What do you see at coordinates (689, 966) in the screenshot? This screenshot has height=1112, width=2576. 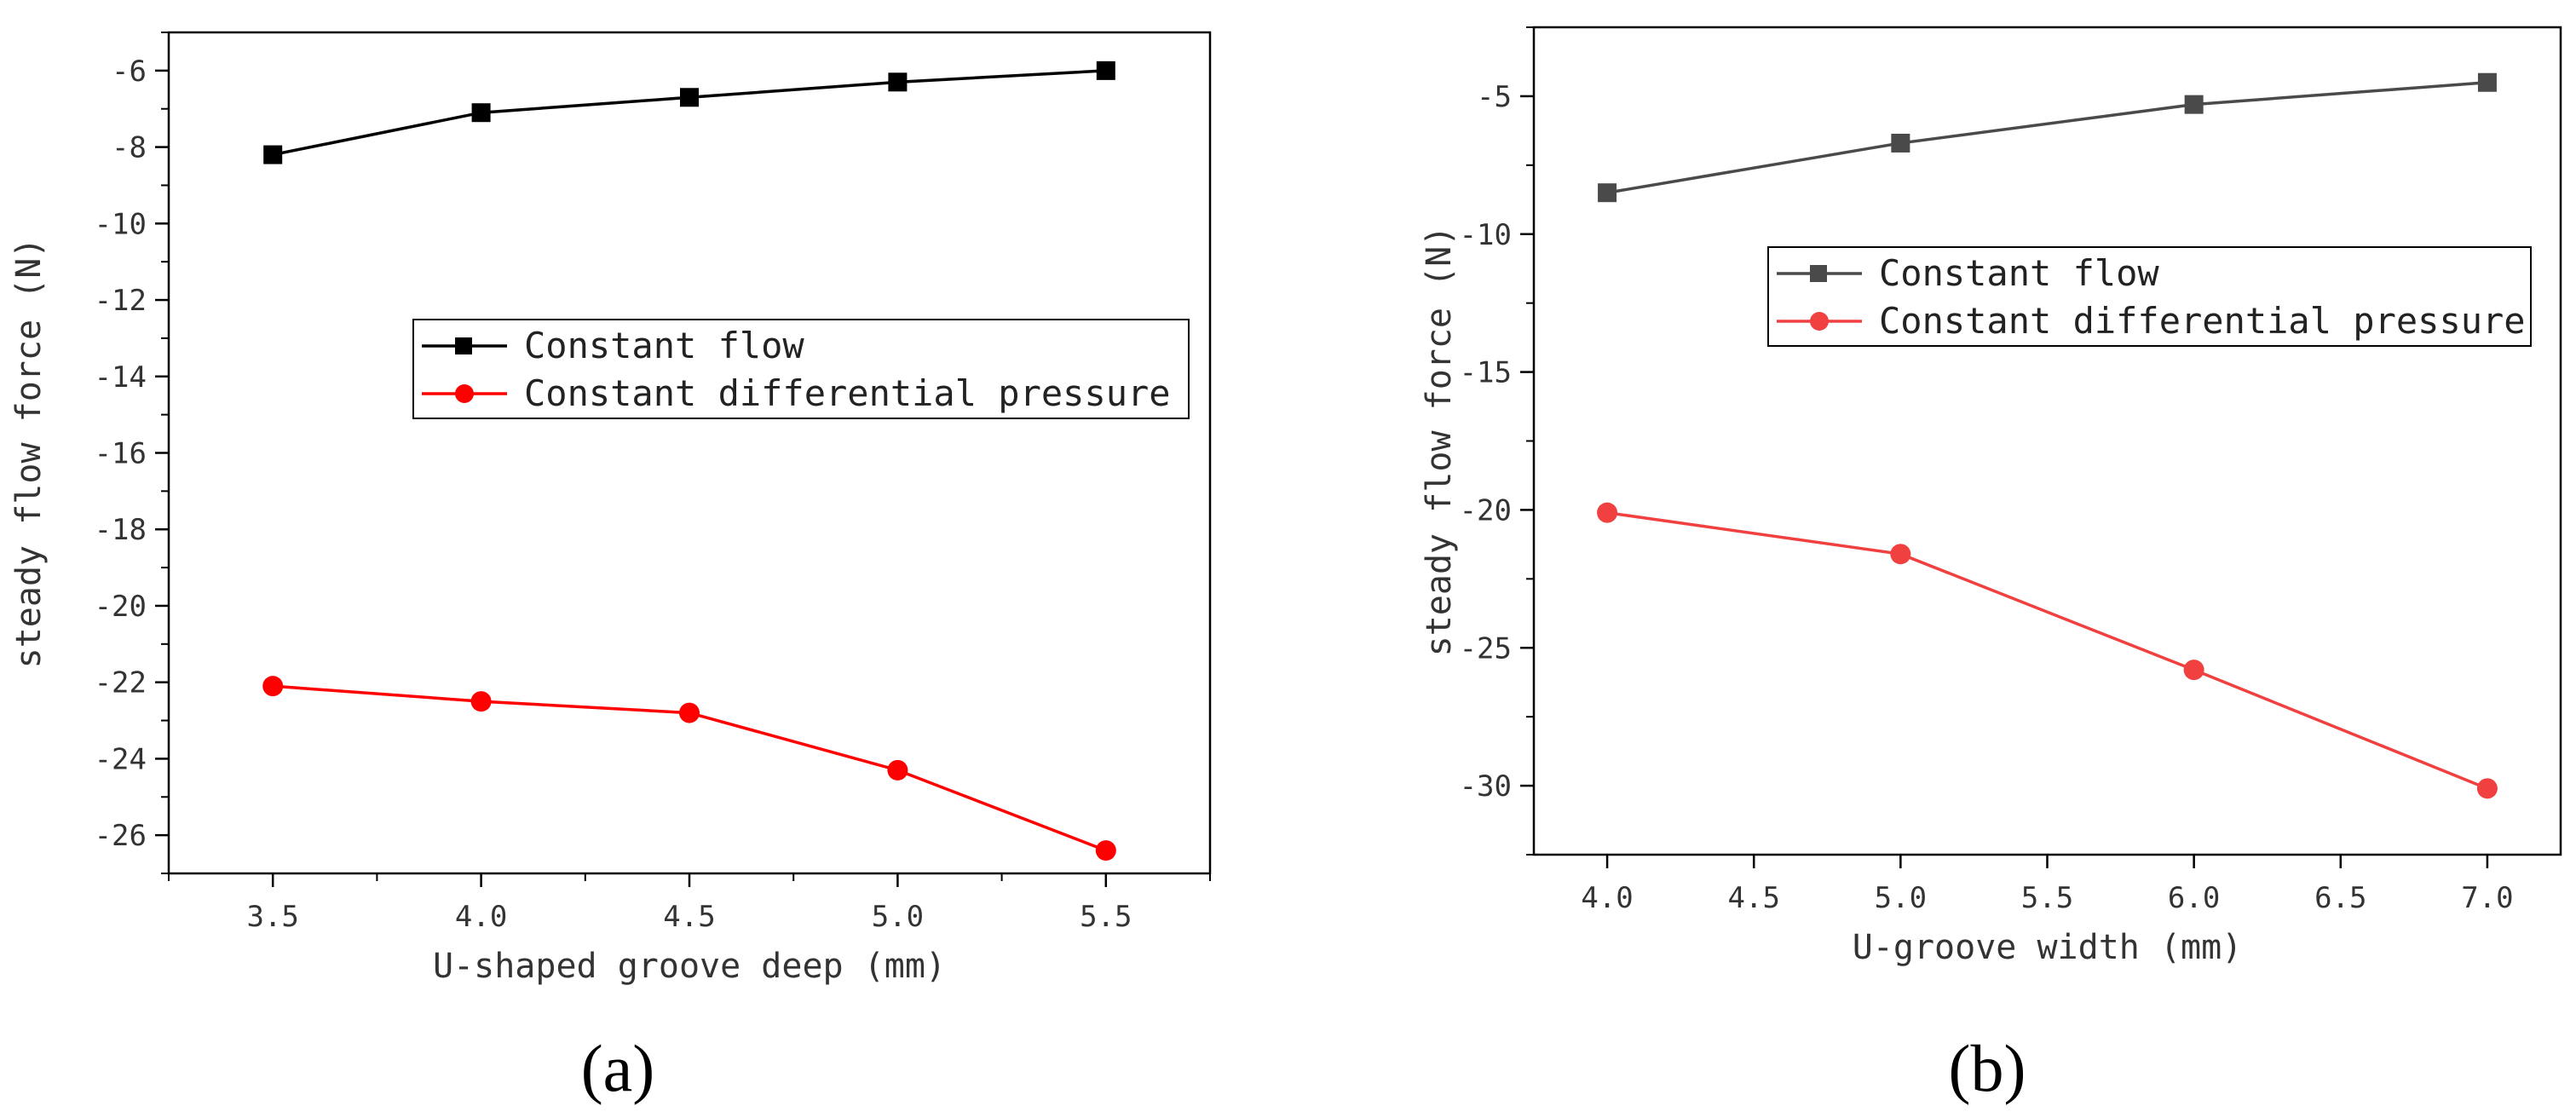 I see `x-axis-label: U-shaped groove deep (mm)` at bounding box center [689, 966].